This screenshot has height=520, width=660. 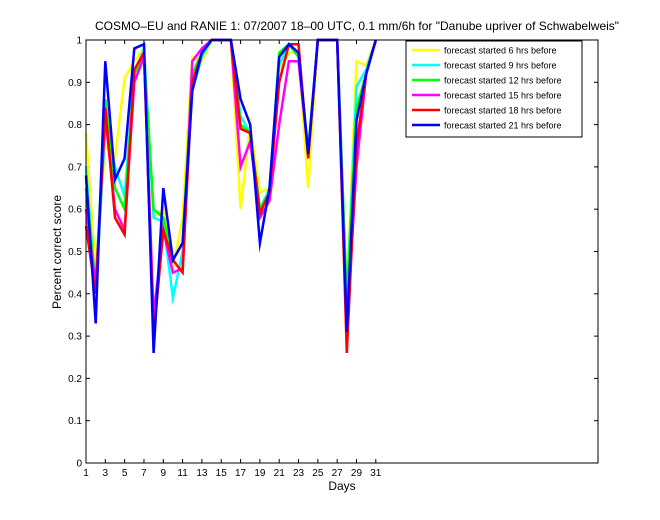 I want to click on x-tick-label: 3, so click(x=106, y=473).